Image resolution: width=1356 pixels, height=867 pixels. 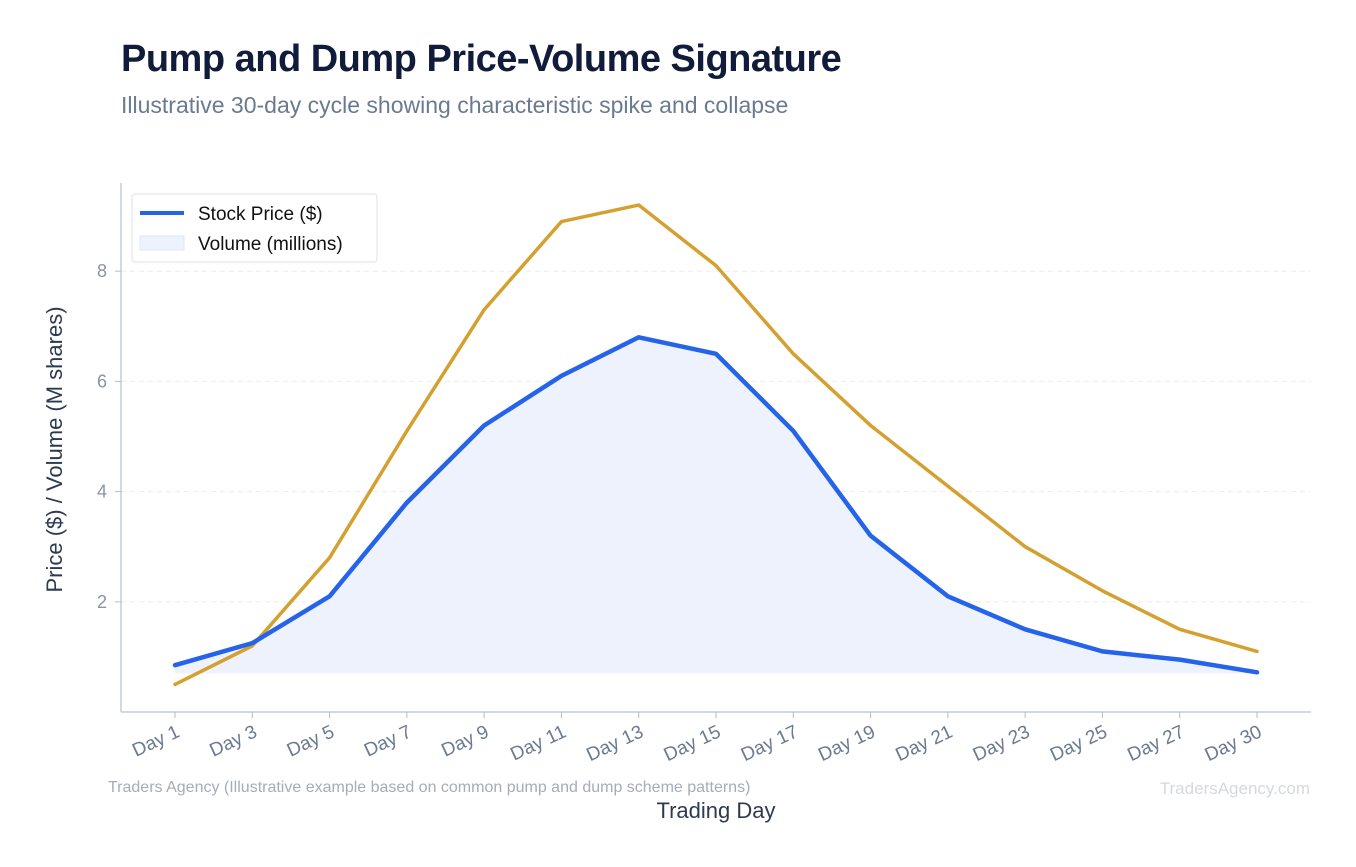 I want to click on x-tick-label: Day 13, so click(x=614, y=743).